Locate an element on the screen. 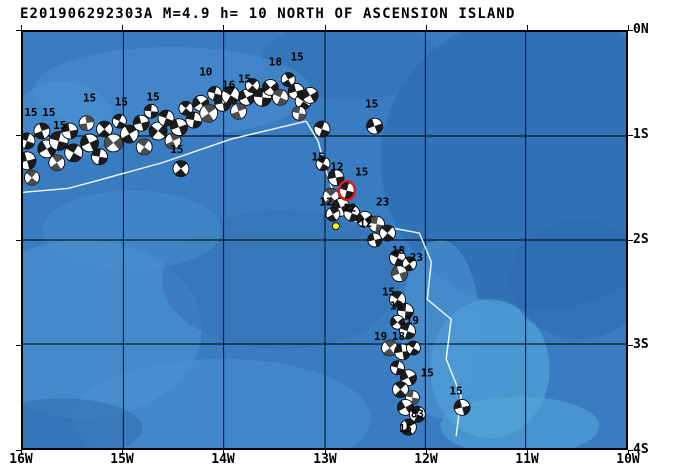 Image resolution: width=684 pixels, height=475 pixels. lon-tick-label: 15W is located at coordinates (122, 459).